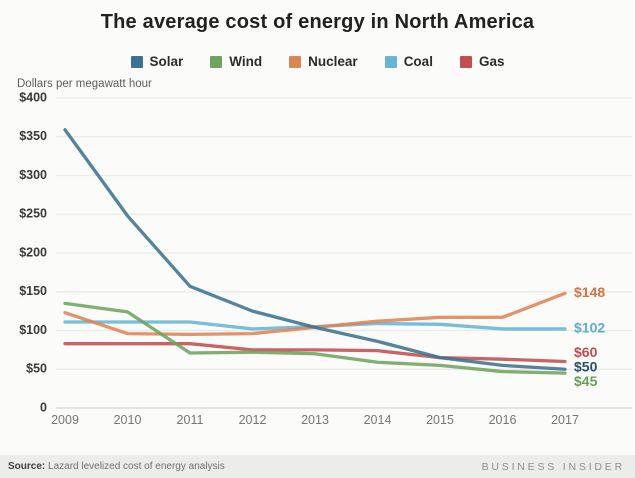 This screenshot has height=478, width=635. Describe the element at coordinates (295, 61) in the screenshot. I see `legend-swatch-nuclear` at that location.